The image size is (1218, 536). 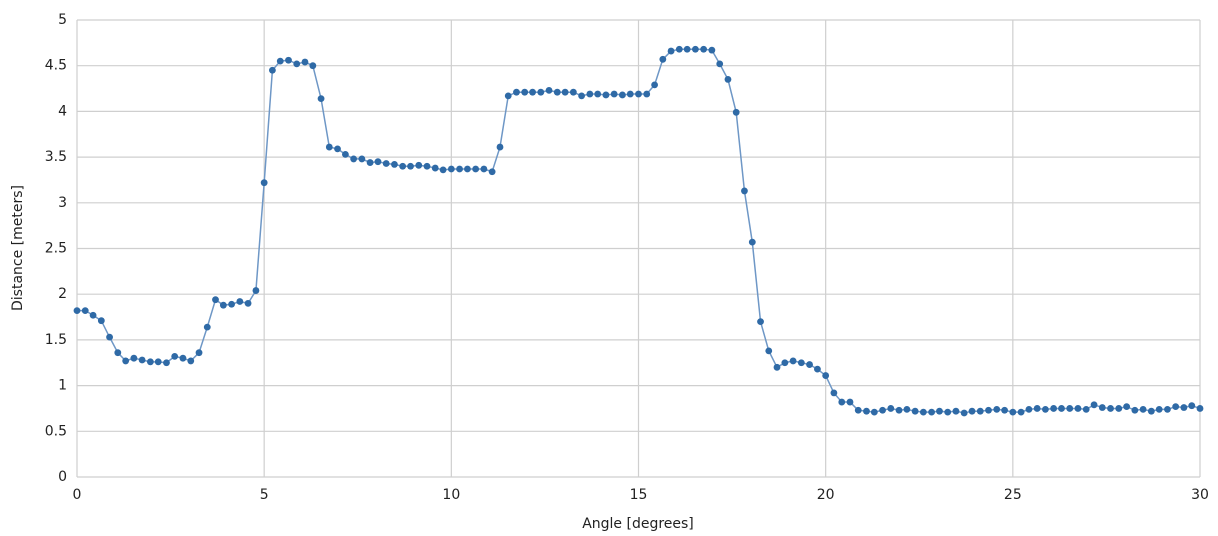 I want to click on y-tick-label: 5, so click(x=62, y=20).